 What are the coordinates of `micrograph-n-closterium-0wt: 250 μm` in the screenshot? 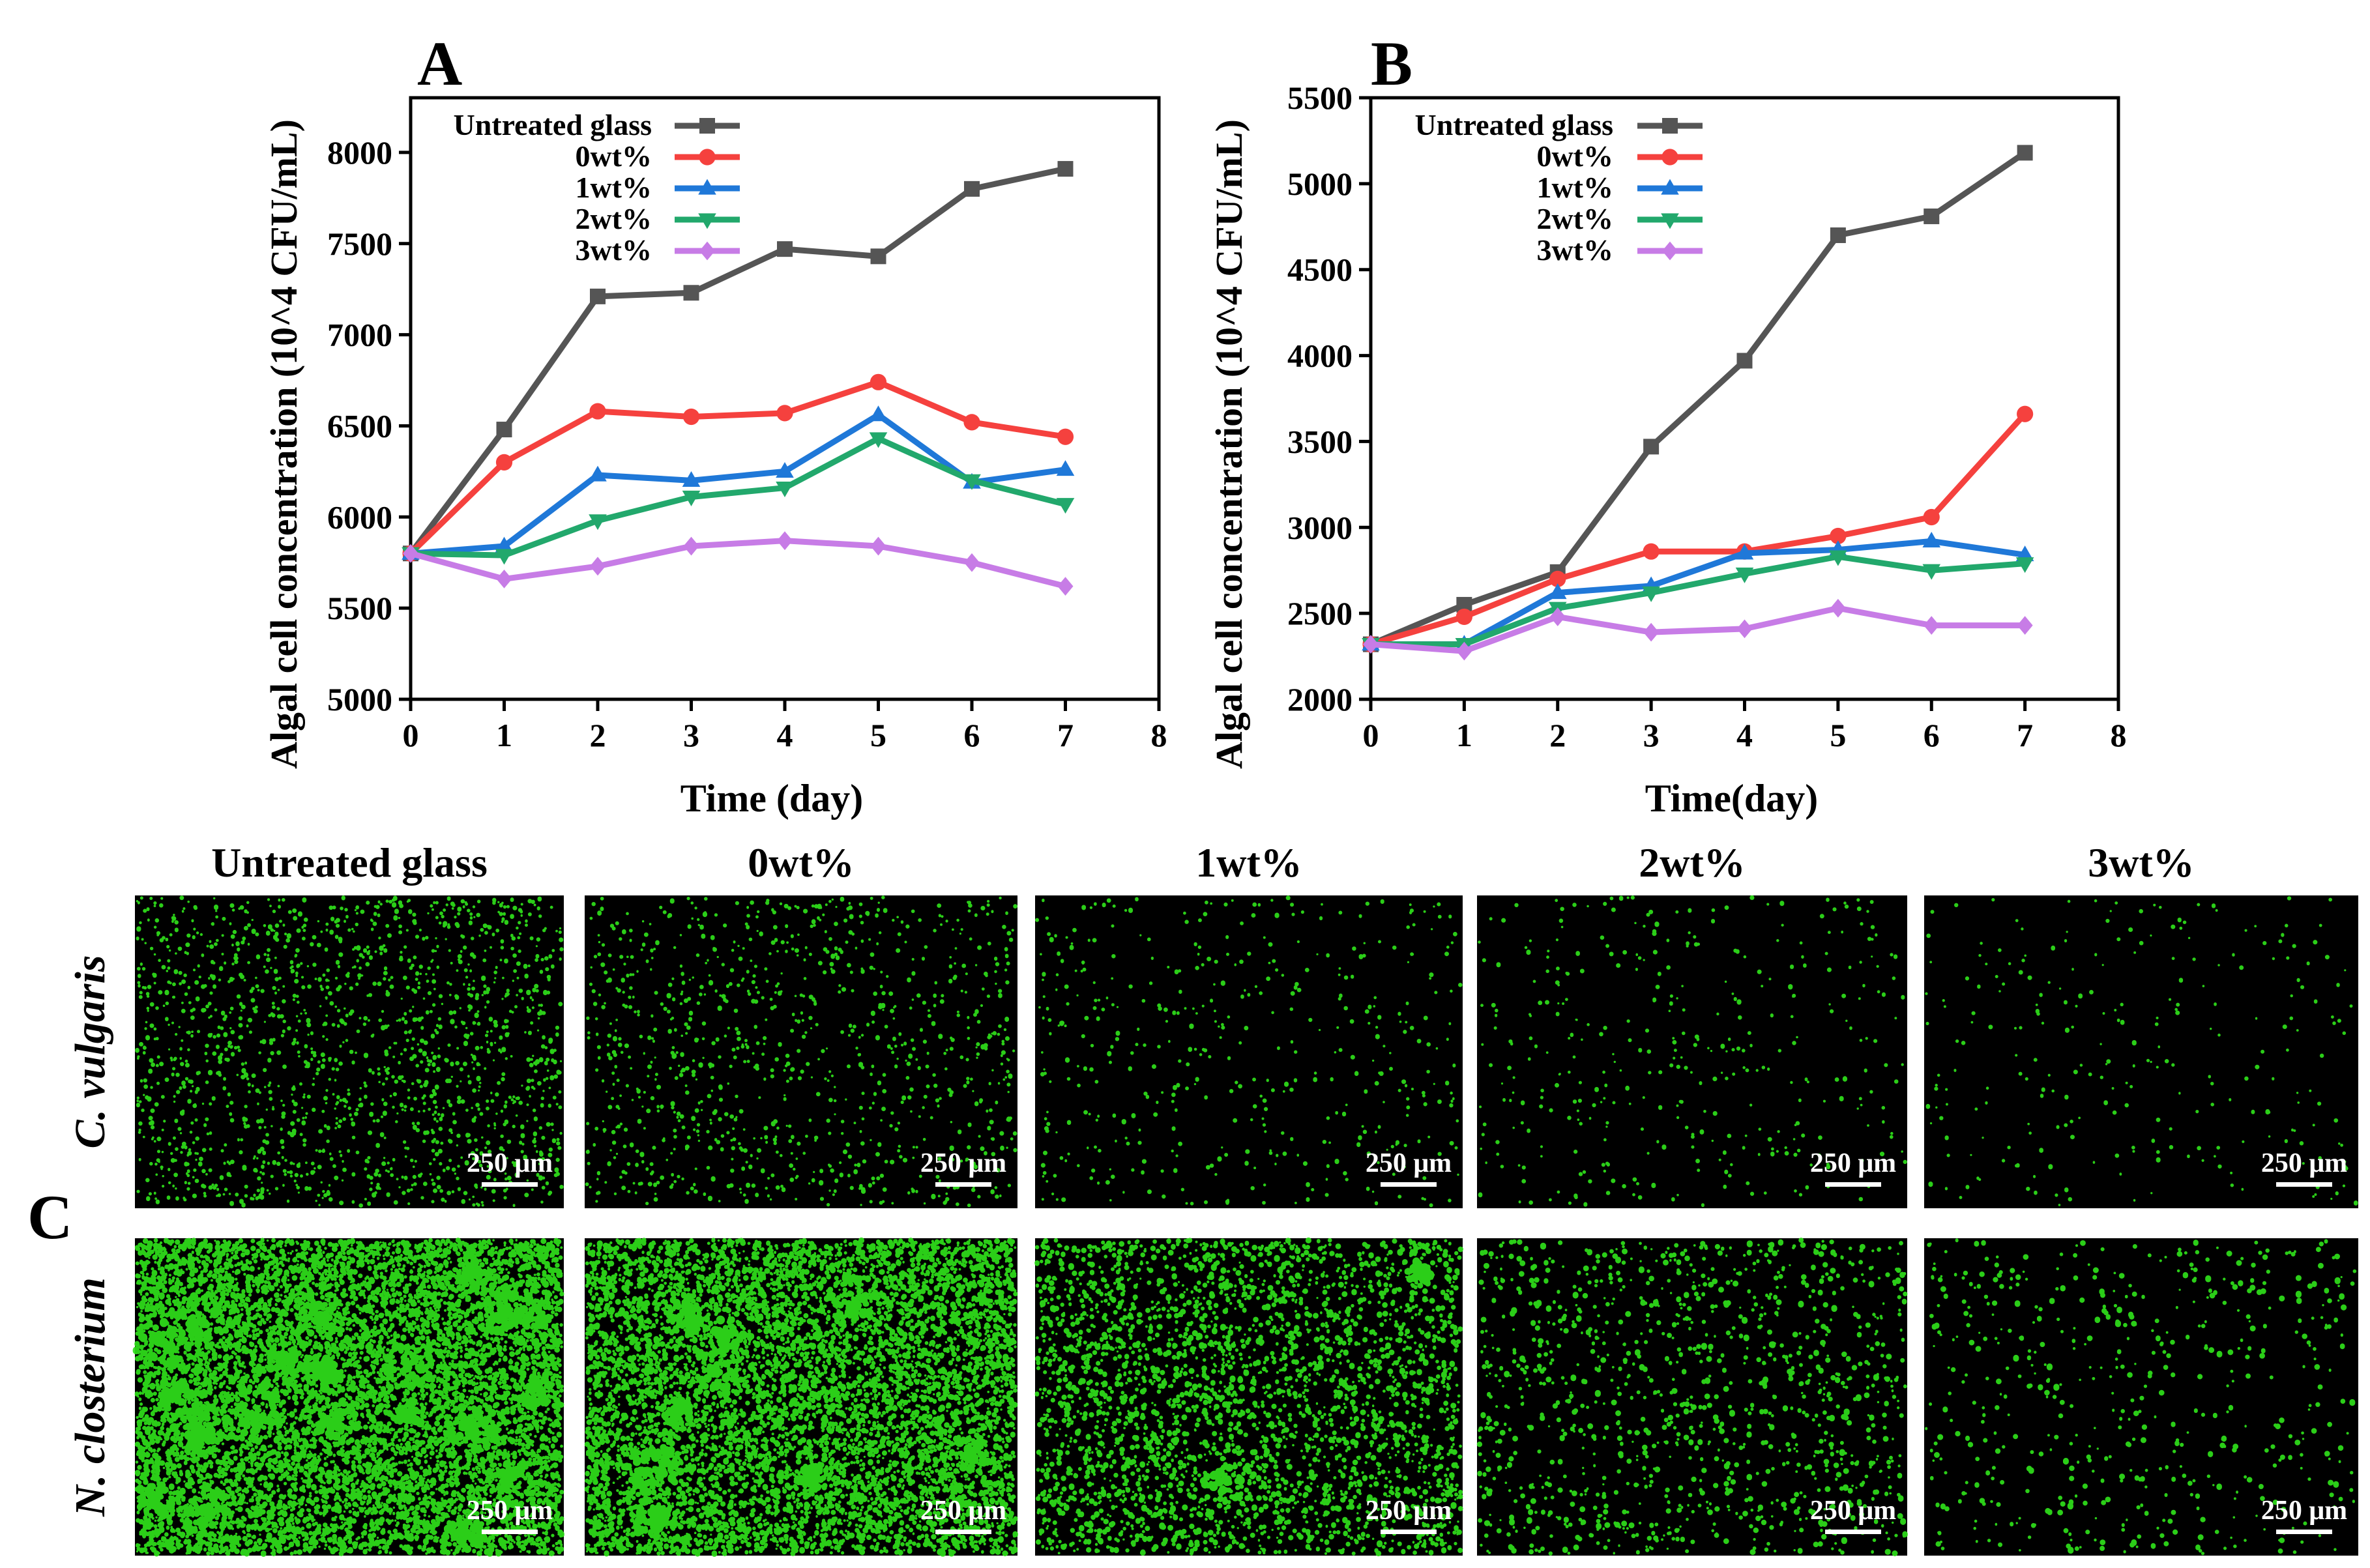 It's located at (801, 1397).